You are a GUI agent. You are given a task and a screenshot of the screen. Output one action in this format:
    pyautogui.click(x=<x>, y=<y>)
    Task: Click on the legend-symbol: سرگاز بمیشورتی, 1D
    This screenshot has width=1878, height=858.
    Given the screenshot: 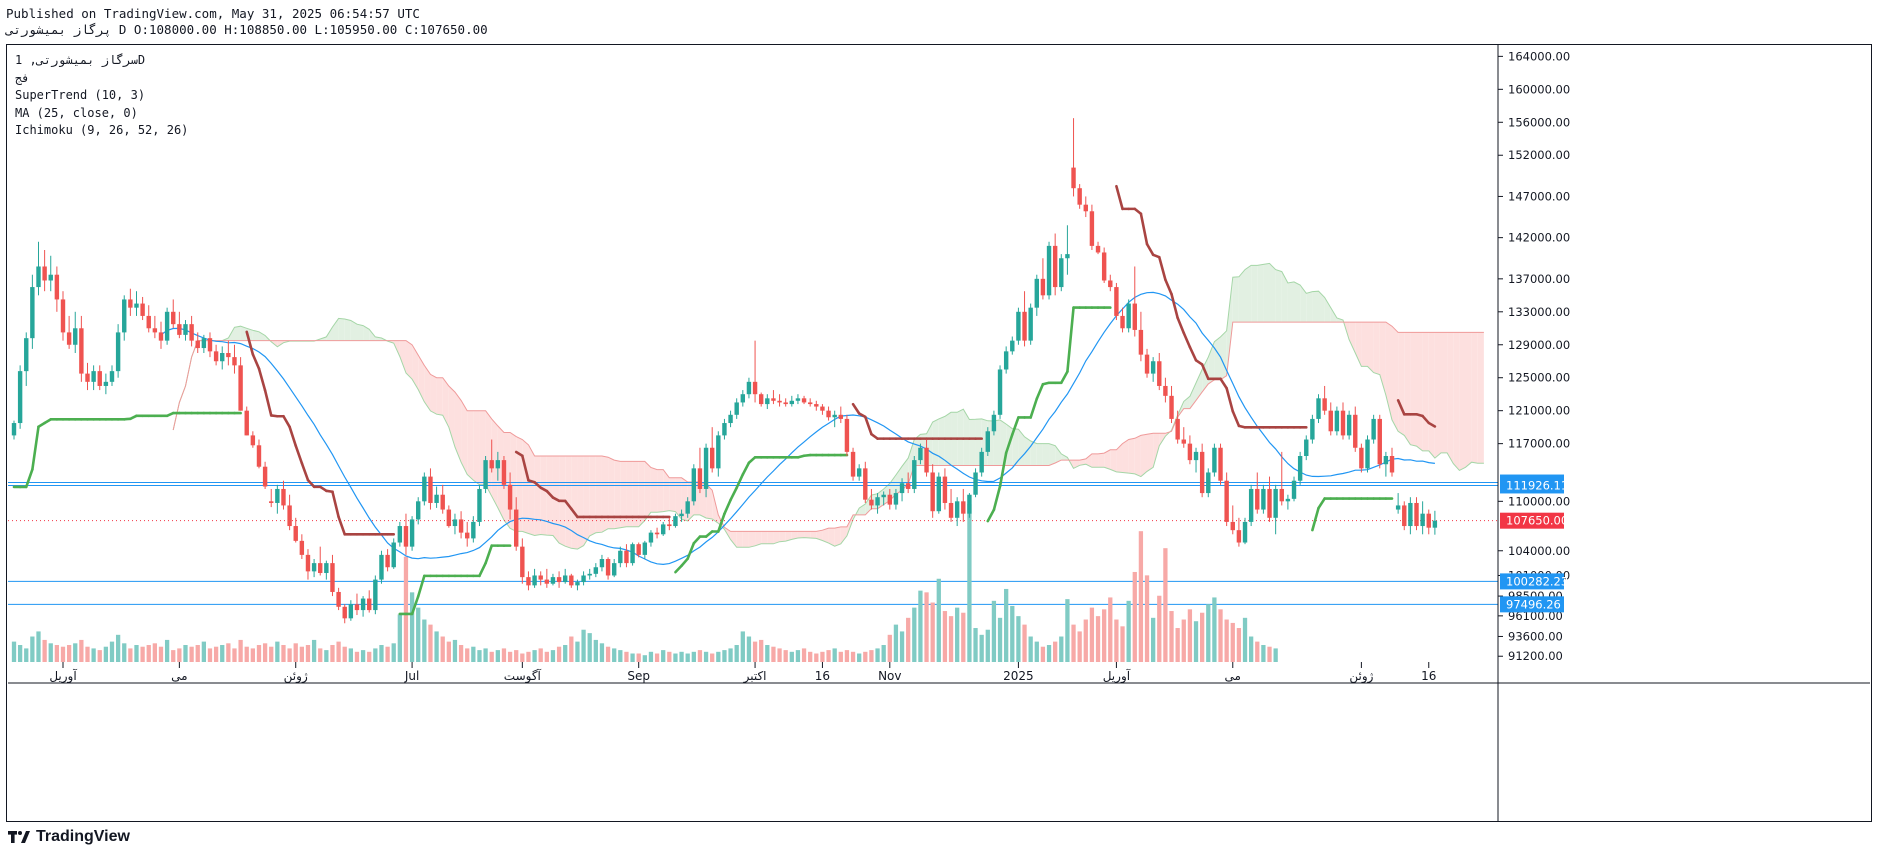 What is the action you would take?
    pyautogui.click(x=80, y=60)
    